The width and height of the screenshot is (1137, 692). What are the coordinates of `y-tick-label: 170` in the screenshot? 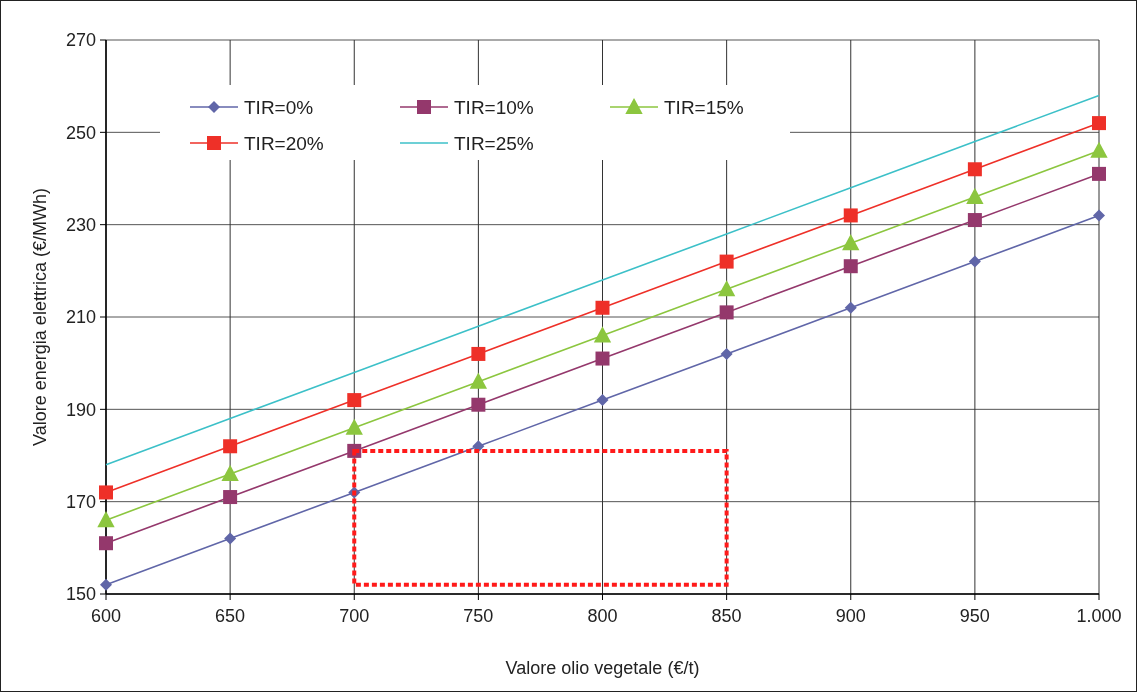 It's located at (80, 501).